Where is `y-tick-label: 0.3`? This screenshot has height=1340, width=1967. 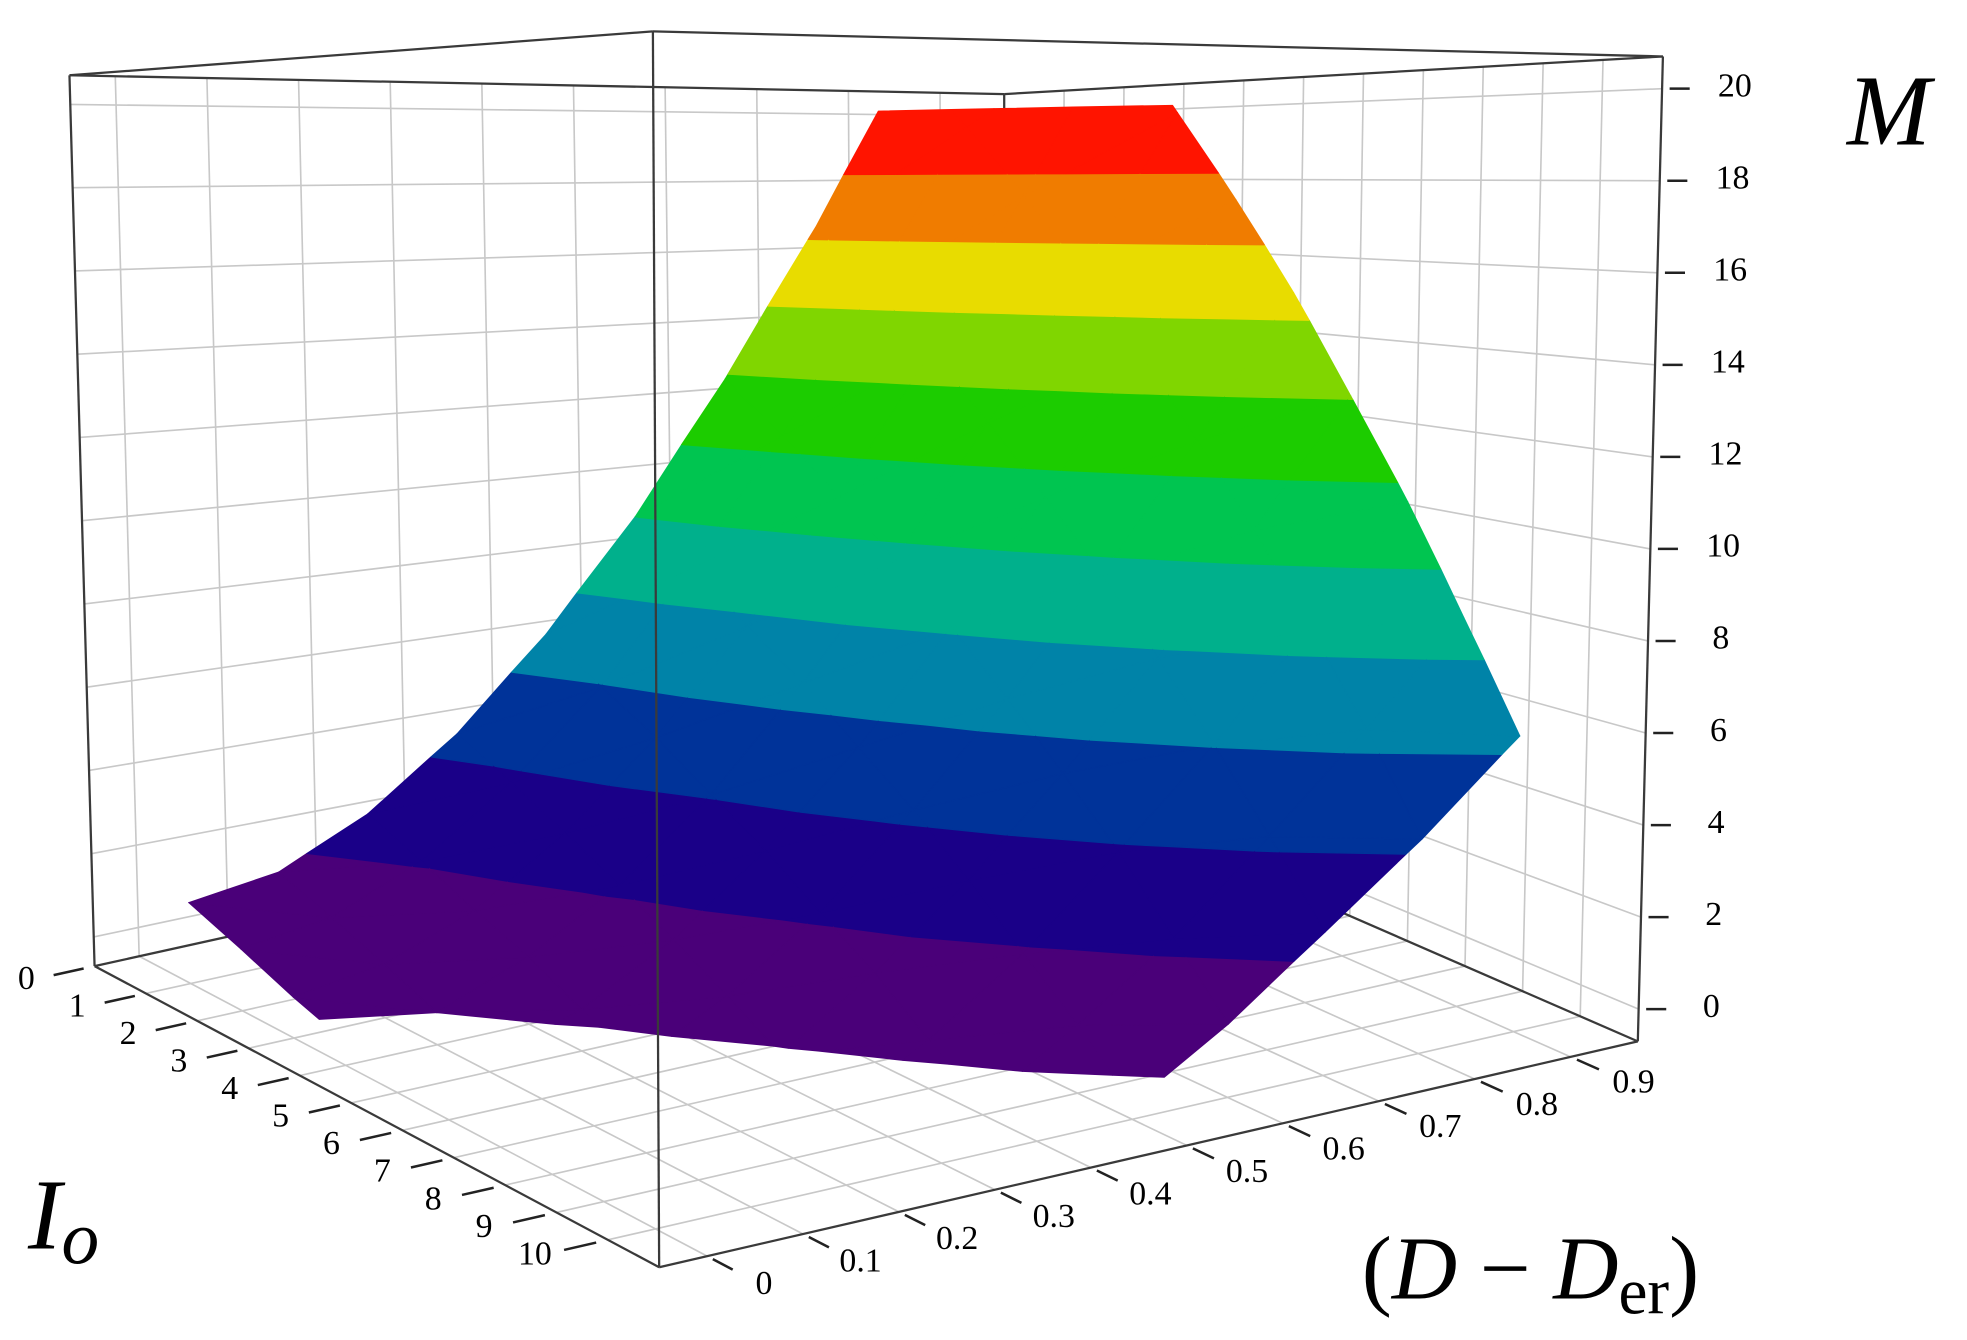
y-tick-label: 0.3 is located at coordinates (1054, 1216).